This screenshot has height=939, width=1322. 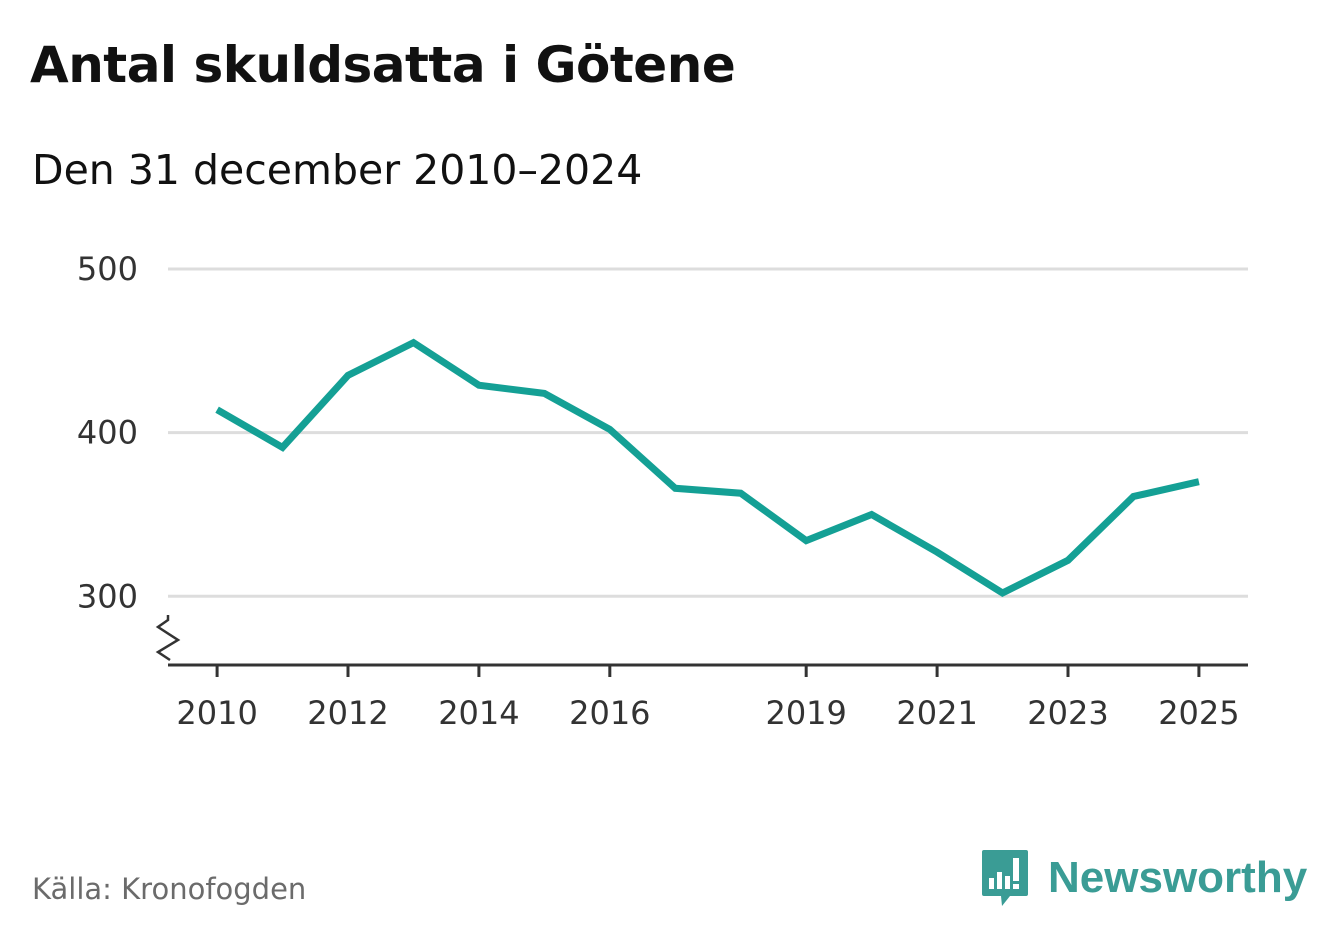 What do you see at coordinates (169, 889) in the screenshot?
I see `source-note: Källa: Kronofogden` at bounding box center [169, 889].